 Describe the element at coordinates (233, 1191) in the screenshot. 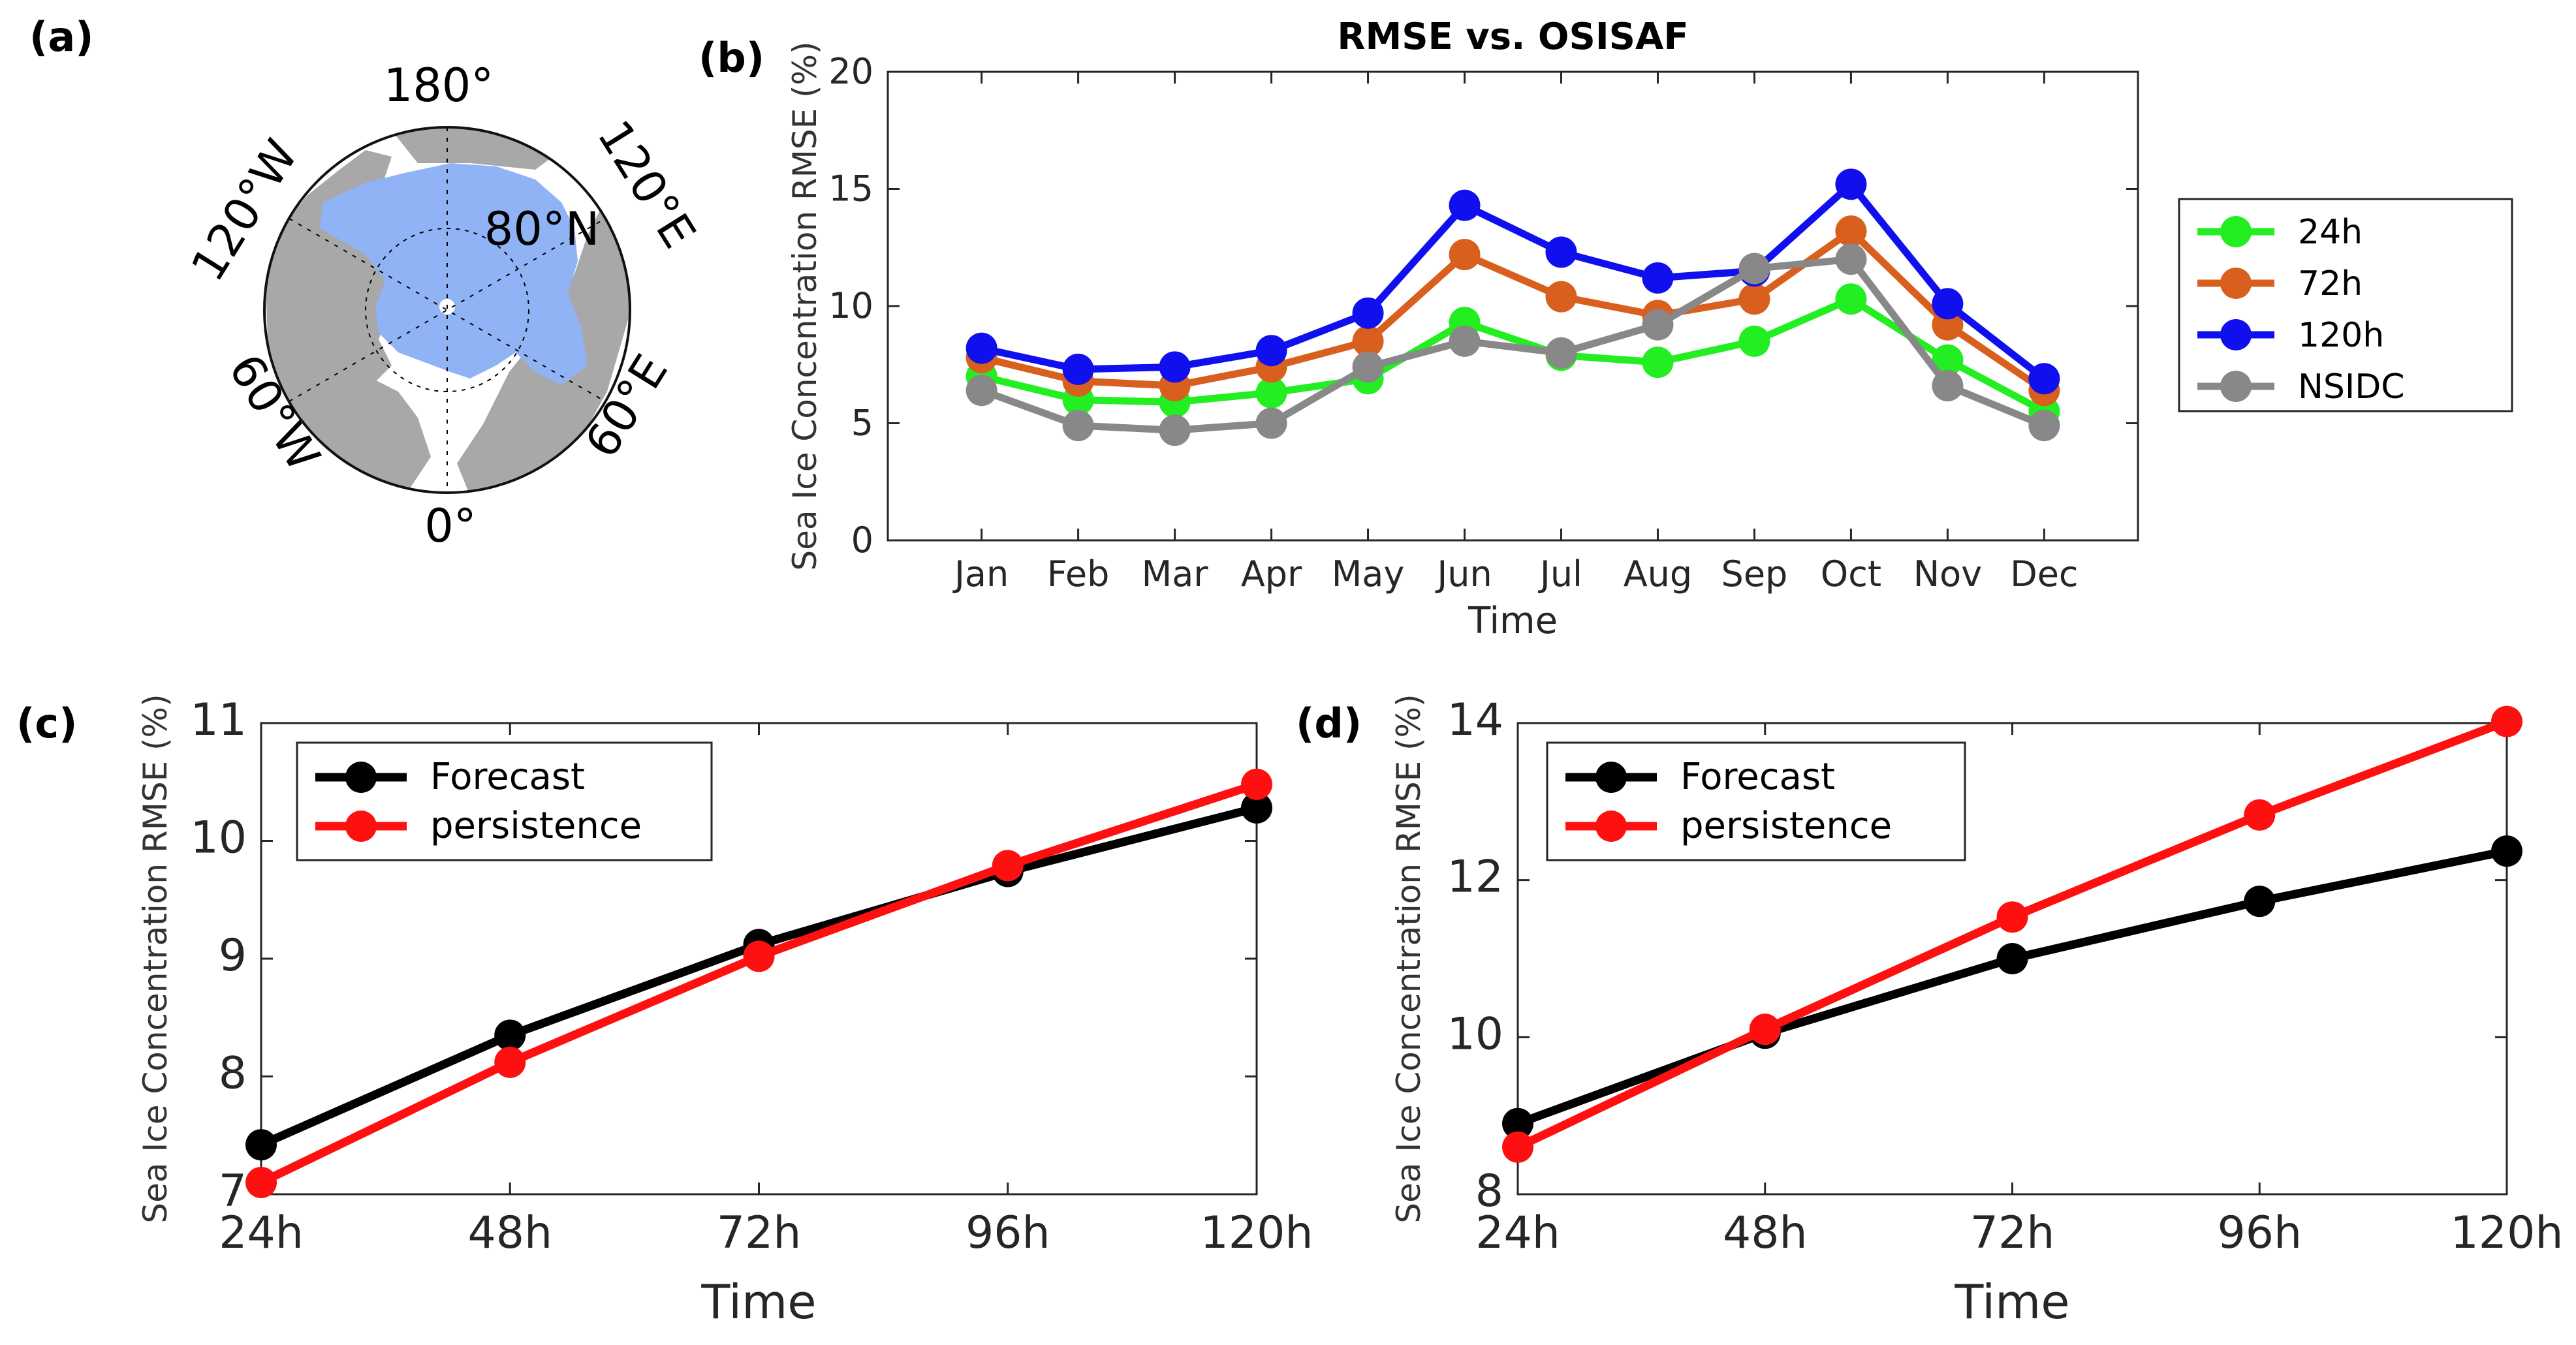

I see `y-tick-label: 7` at that location.